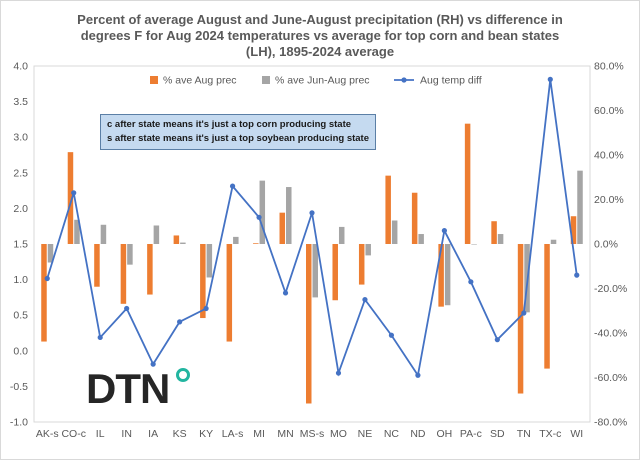 The image size is (640, 460). I want to click on category-label: ND, so click(418, 434).